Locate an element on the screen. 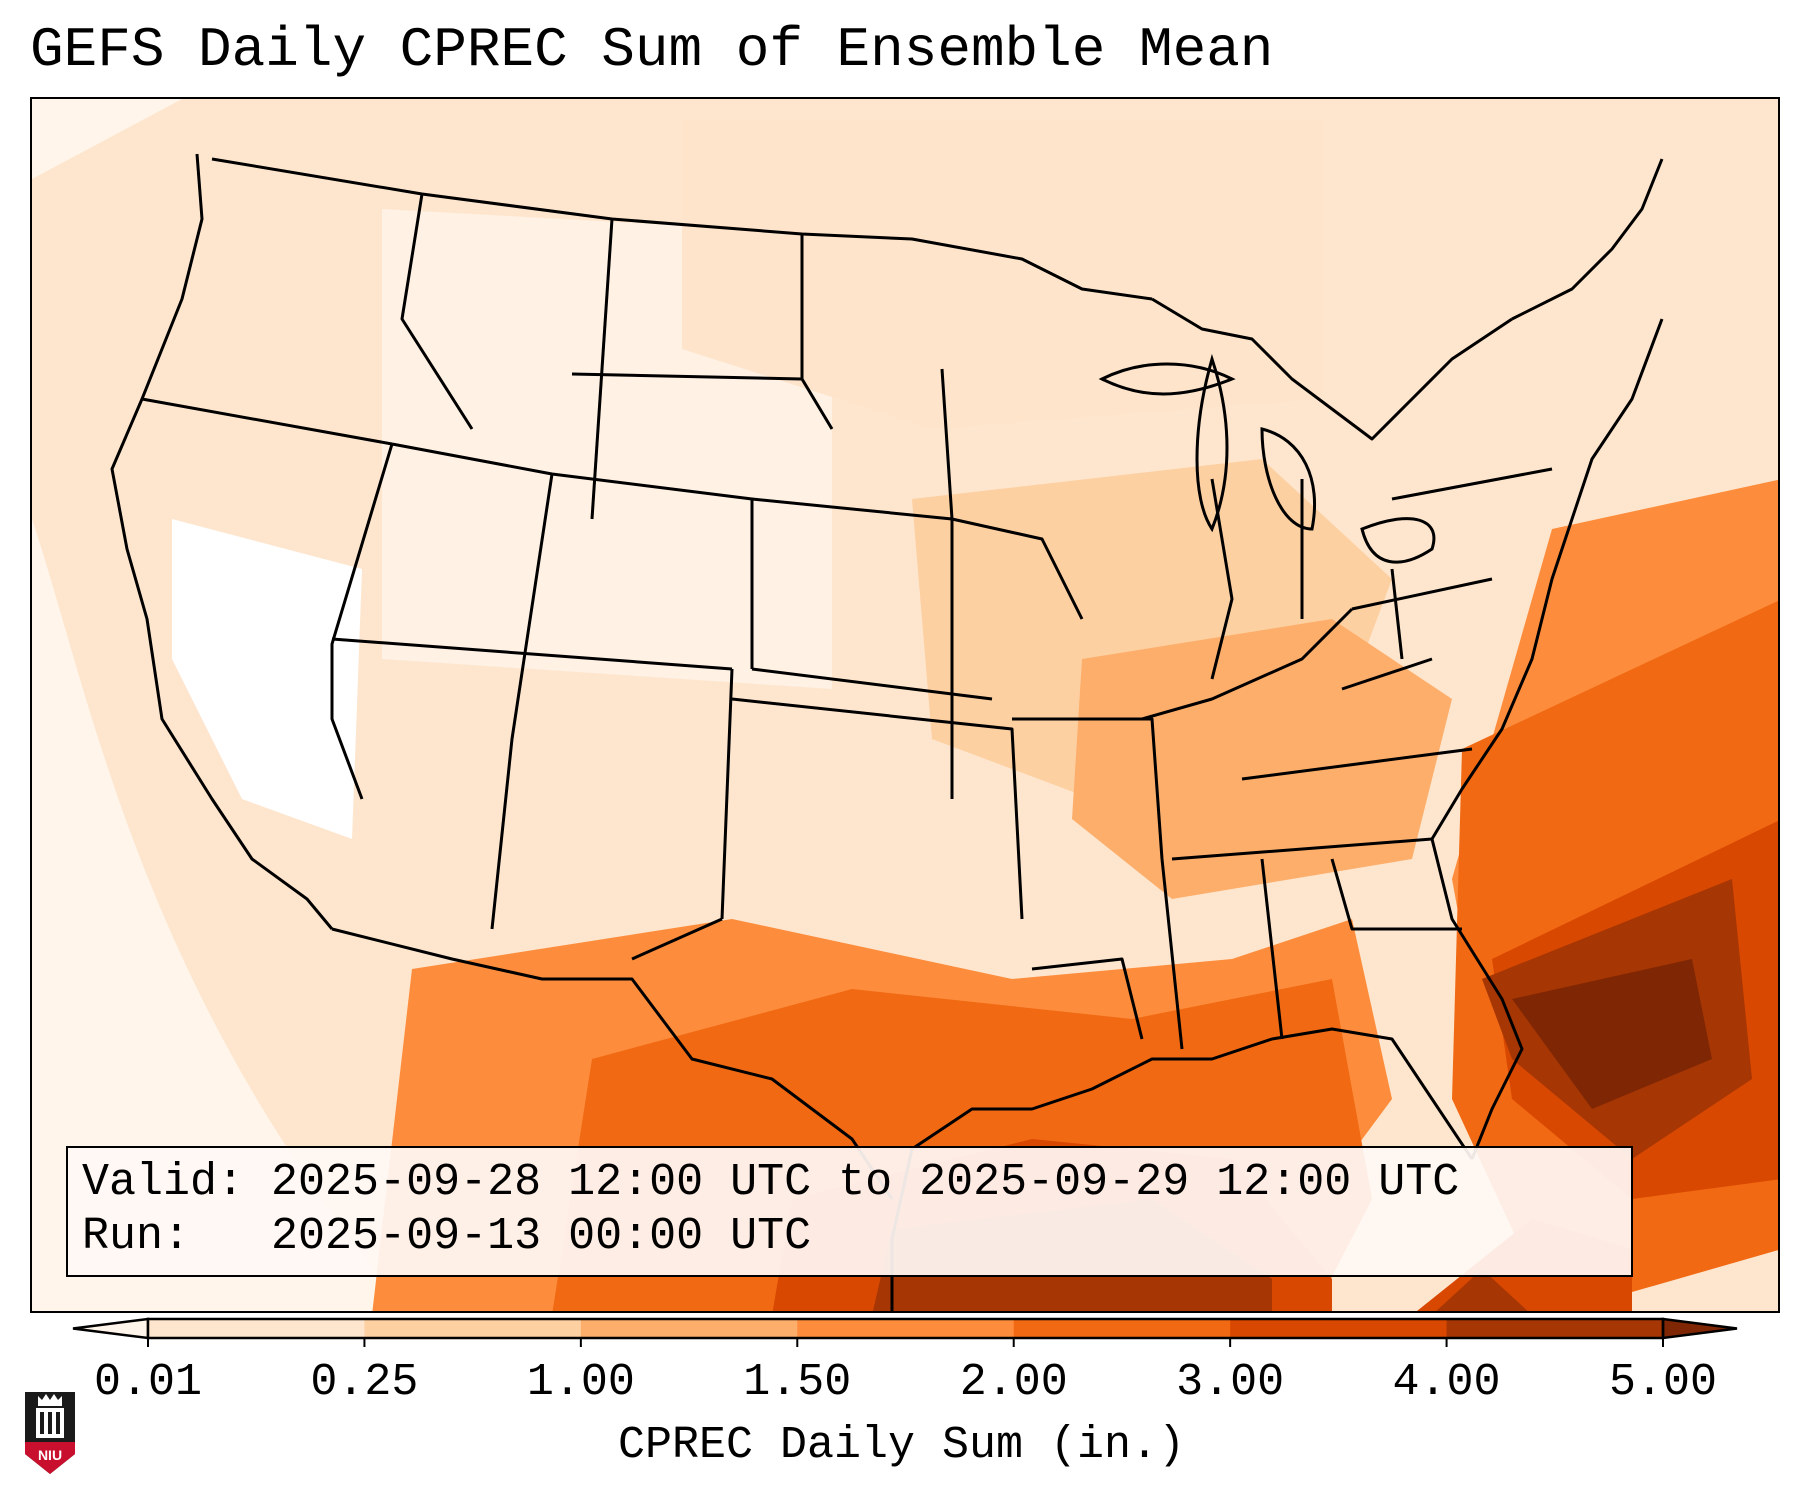 This screenshot has width=1803, height=1500. colorbar-tick-label: 0.01 is located at coordinates (148, 1382).